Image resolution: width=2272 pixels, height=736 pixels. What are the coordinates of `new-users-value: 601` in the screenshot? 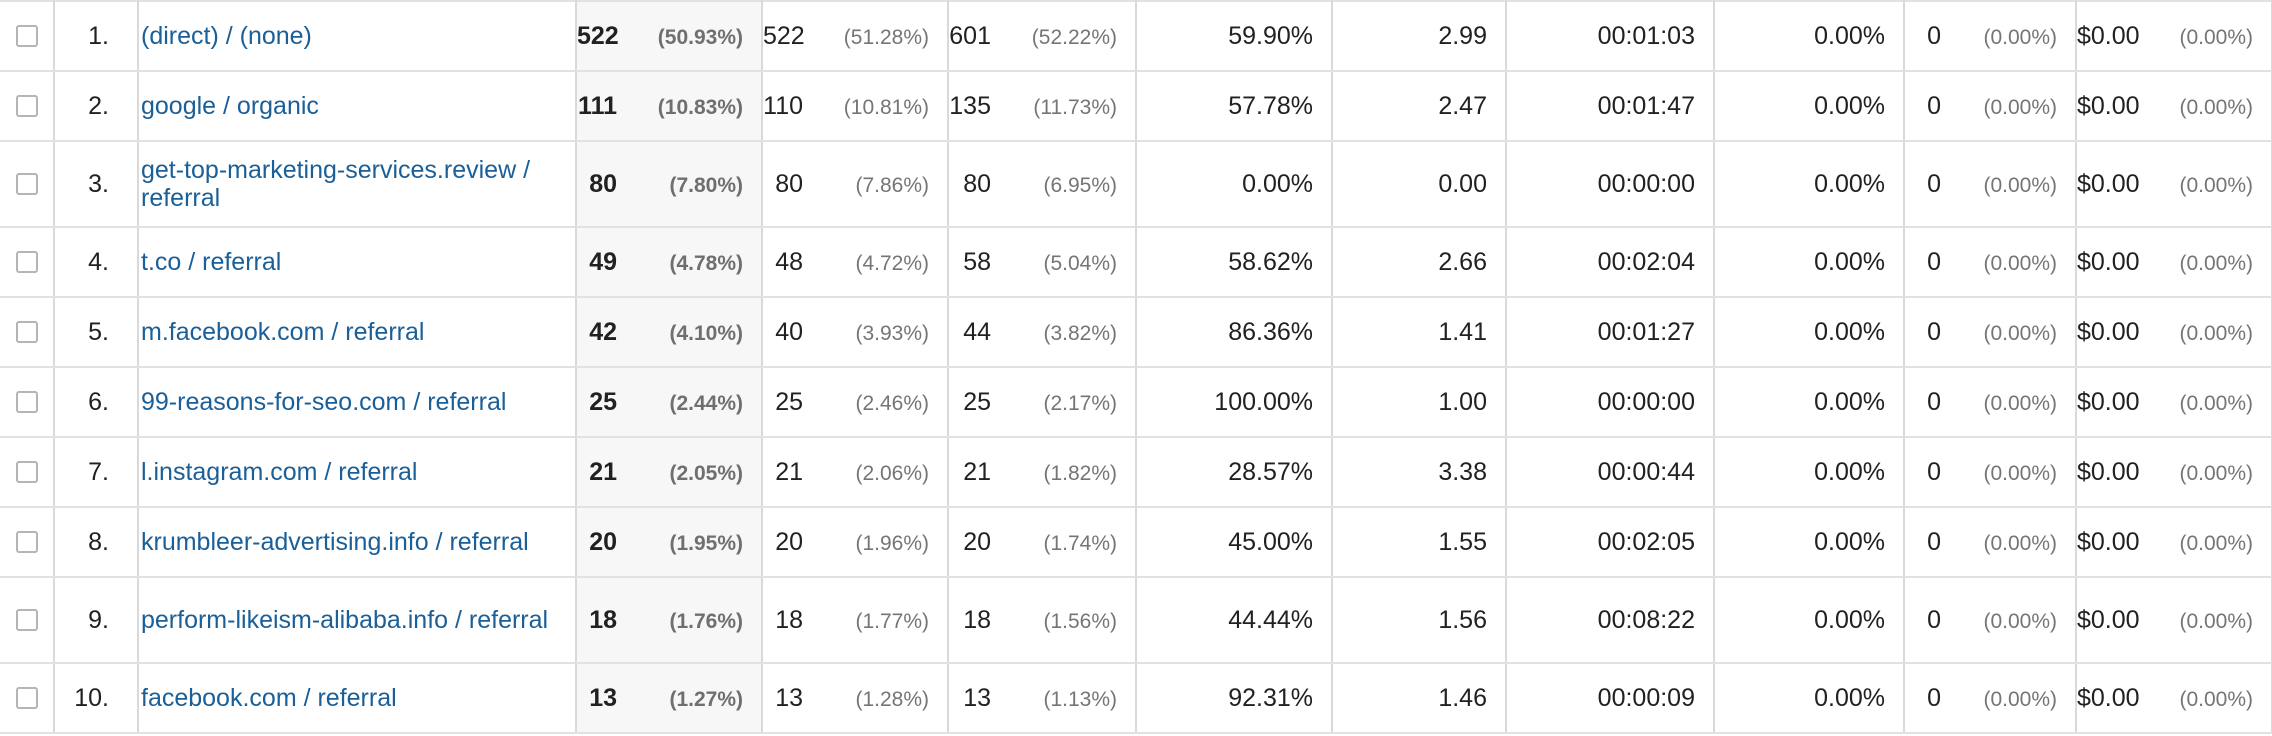 It's located at (970, 35).